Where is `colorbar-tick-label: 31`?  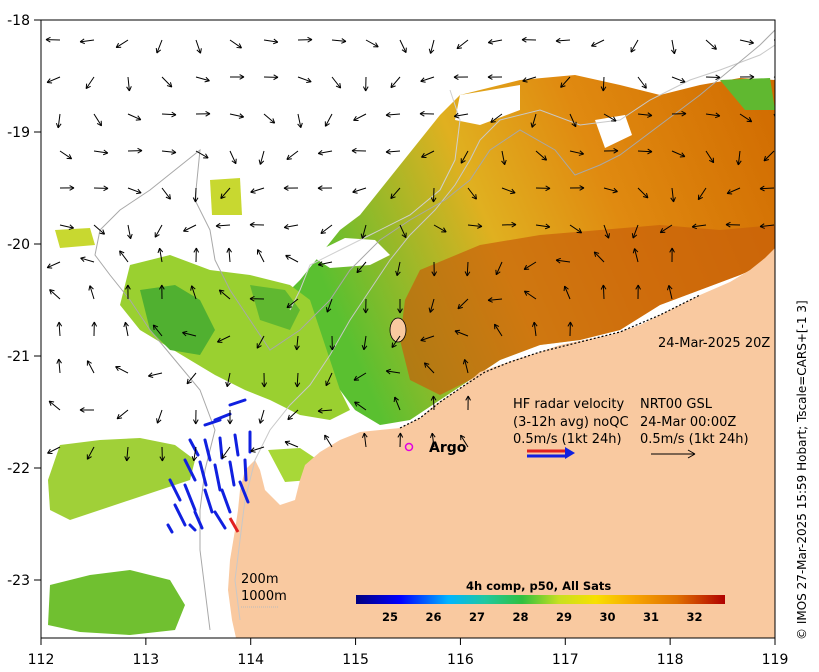
colorbar-tick-label: 31 is located at coordinates (651, 617).